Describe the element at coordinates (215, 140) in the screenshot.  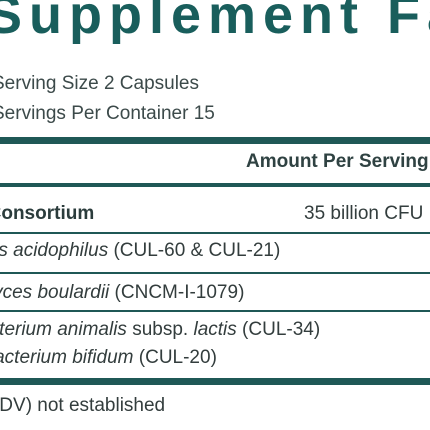
I see `thick-divider-top` at that location.